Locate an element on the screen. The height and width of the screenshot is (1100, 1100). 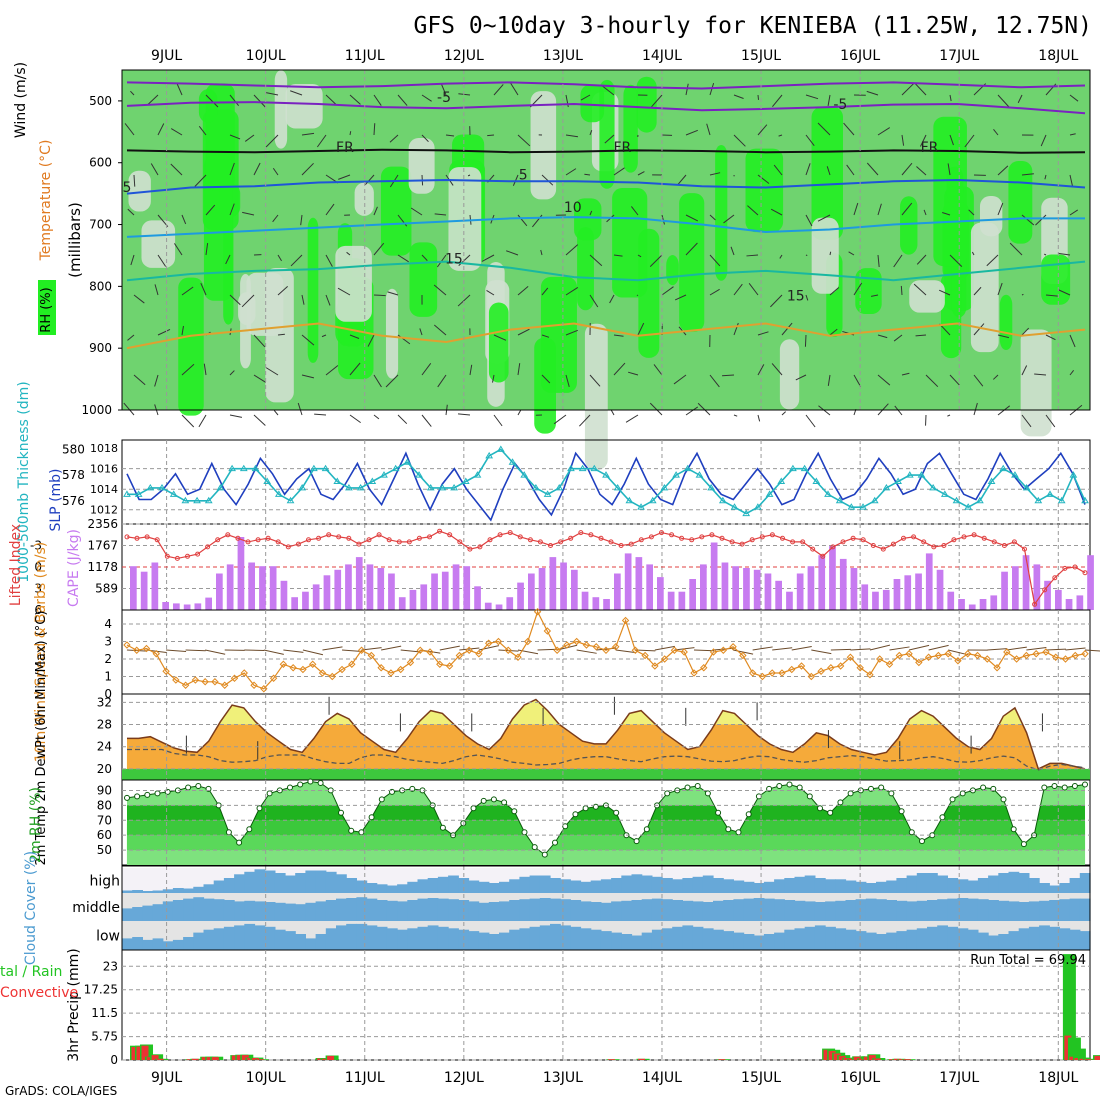
precip-tick-label: 11.5 is located at coordinates (104, 1013).